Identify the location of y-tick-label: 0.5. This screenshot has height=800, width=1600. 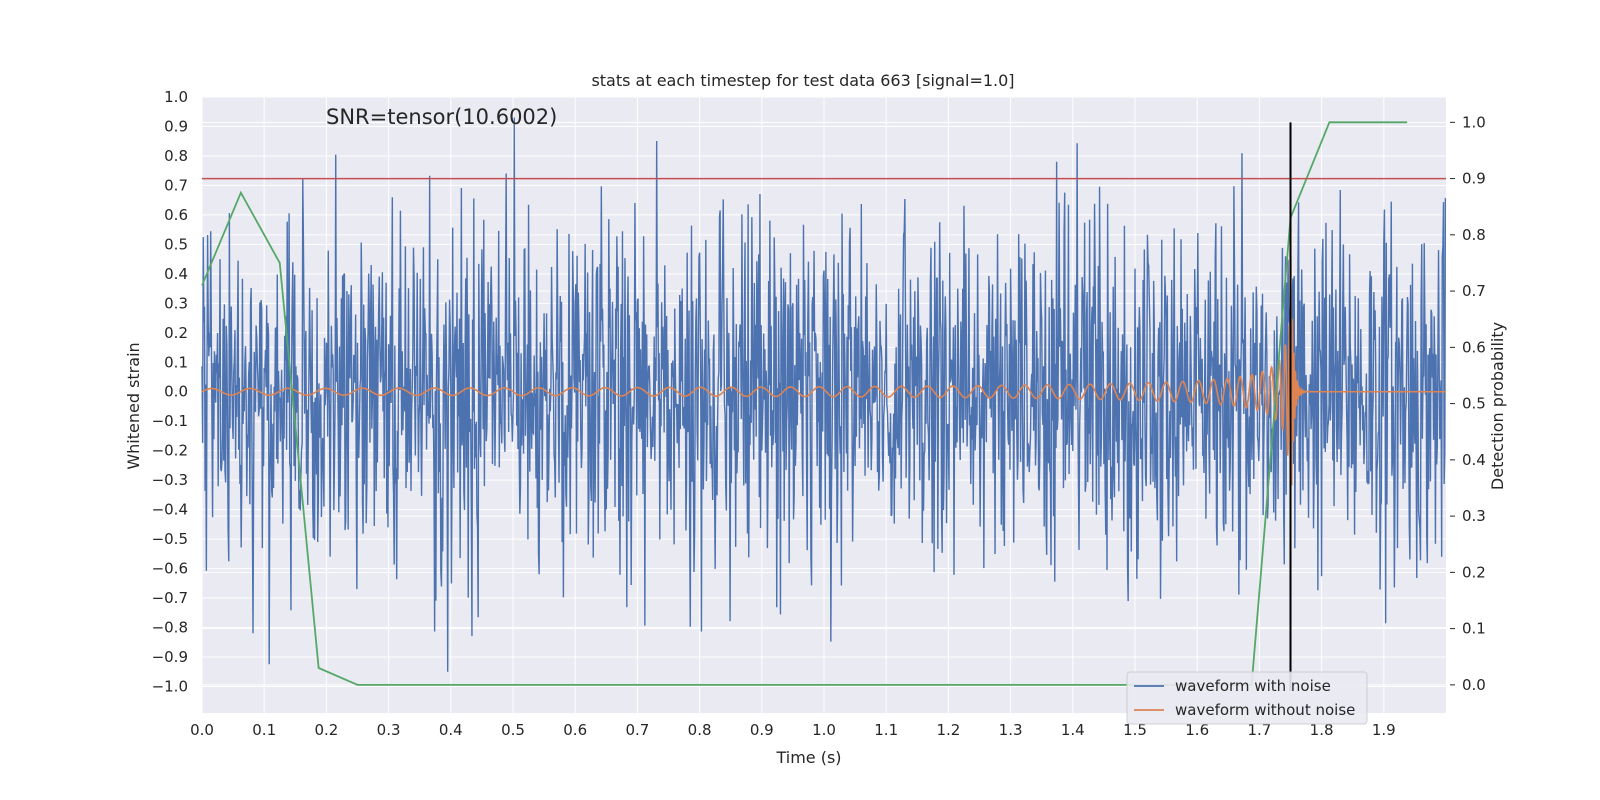
(176, 244).